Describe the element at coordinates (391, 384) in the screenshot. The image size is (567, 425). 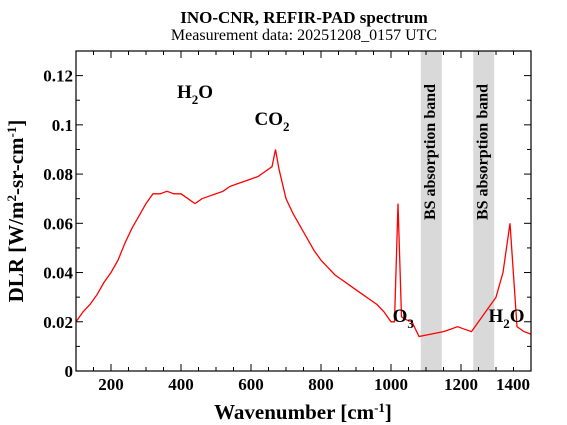
I see `x-tick-label-4: 1000` at that location.